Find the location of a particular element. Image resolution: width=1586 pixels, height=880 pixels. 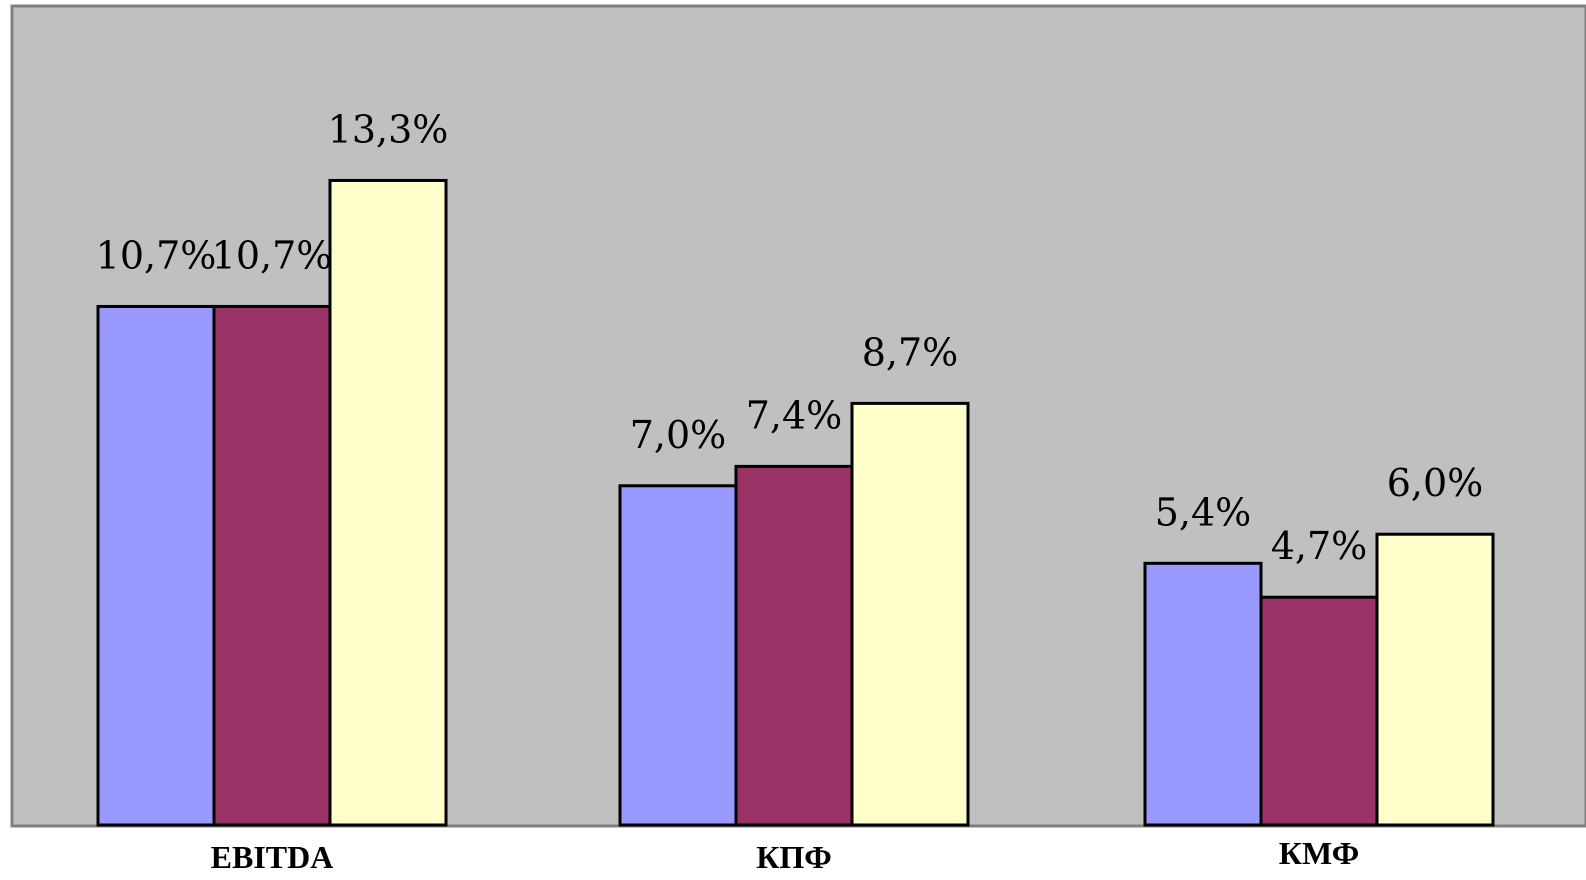

bar-кмф-series-2 is located at coordinates (1319, 711).